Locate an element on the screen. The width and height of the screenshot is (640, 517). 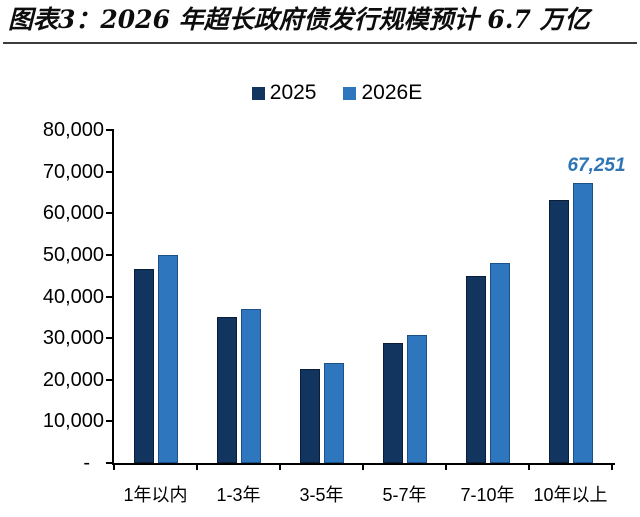
x-axis-category-label: 3-5年 is located at coordinates (321, 495).